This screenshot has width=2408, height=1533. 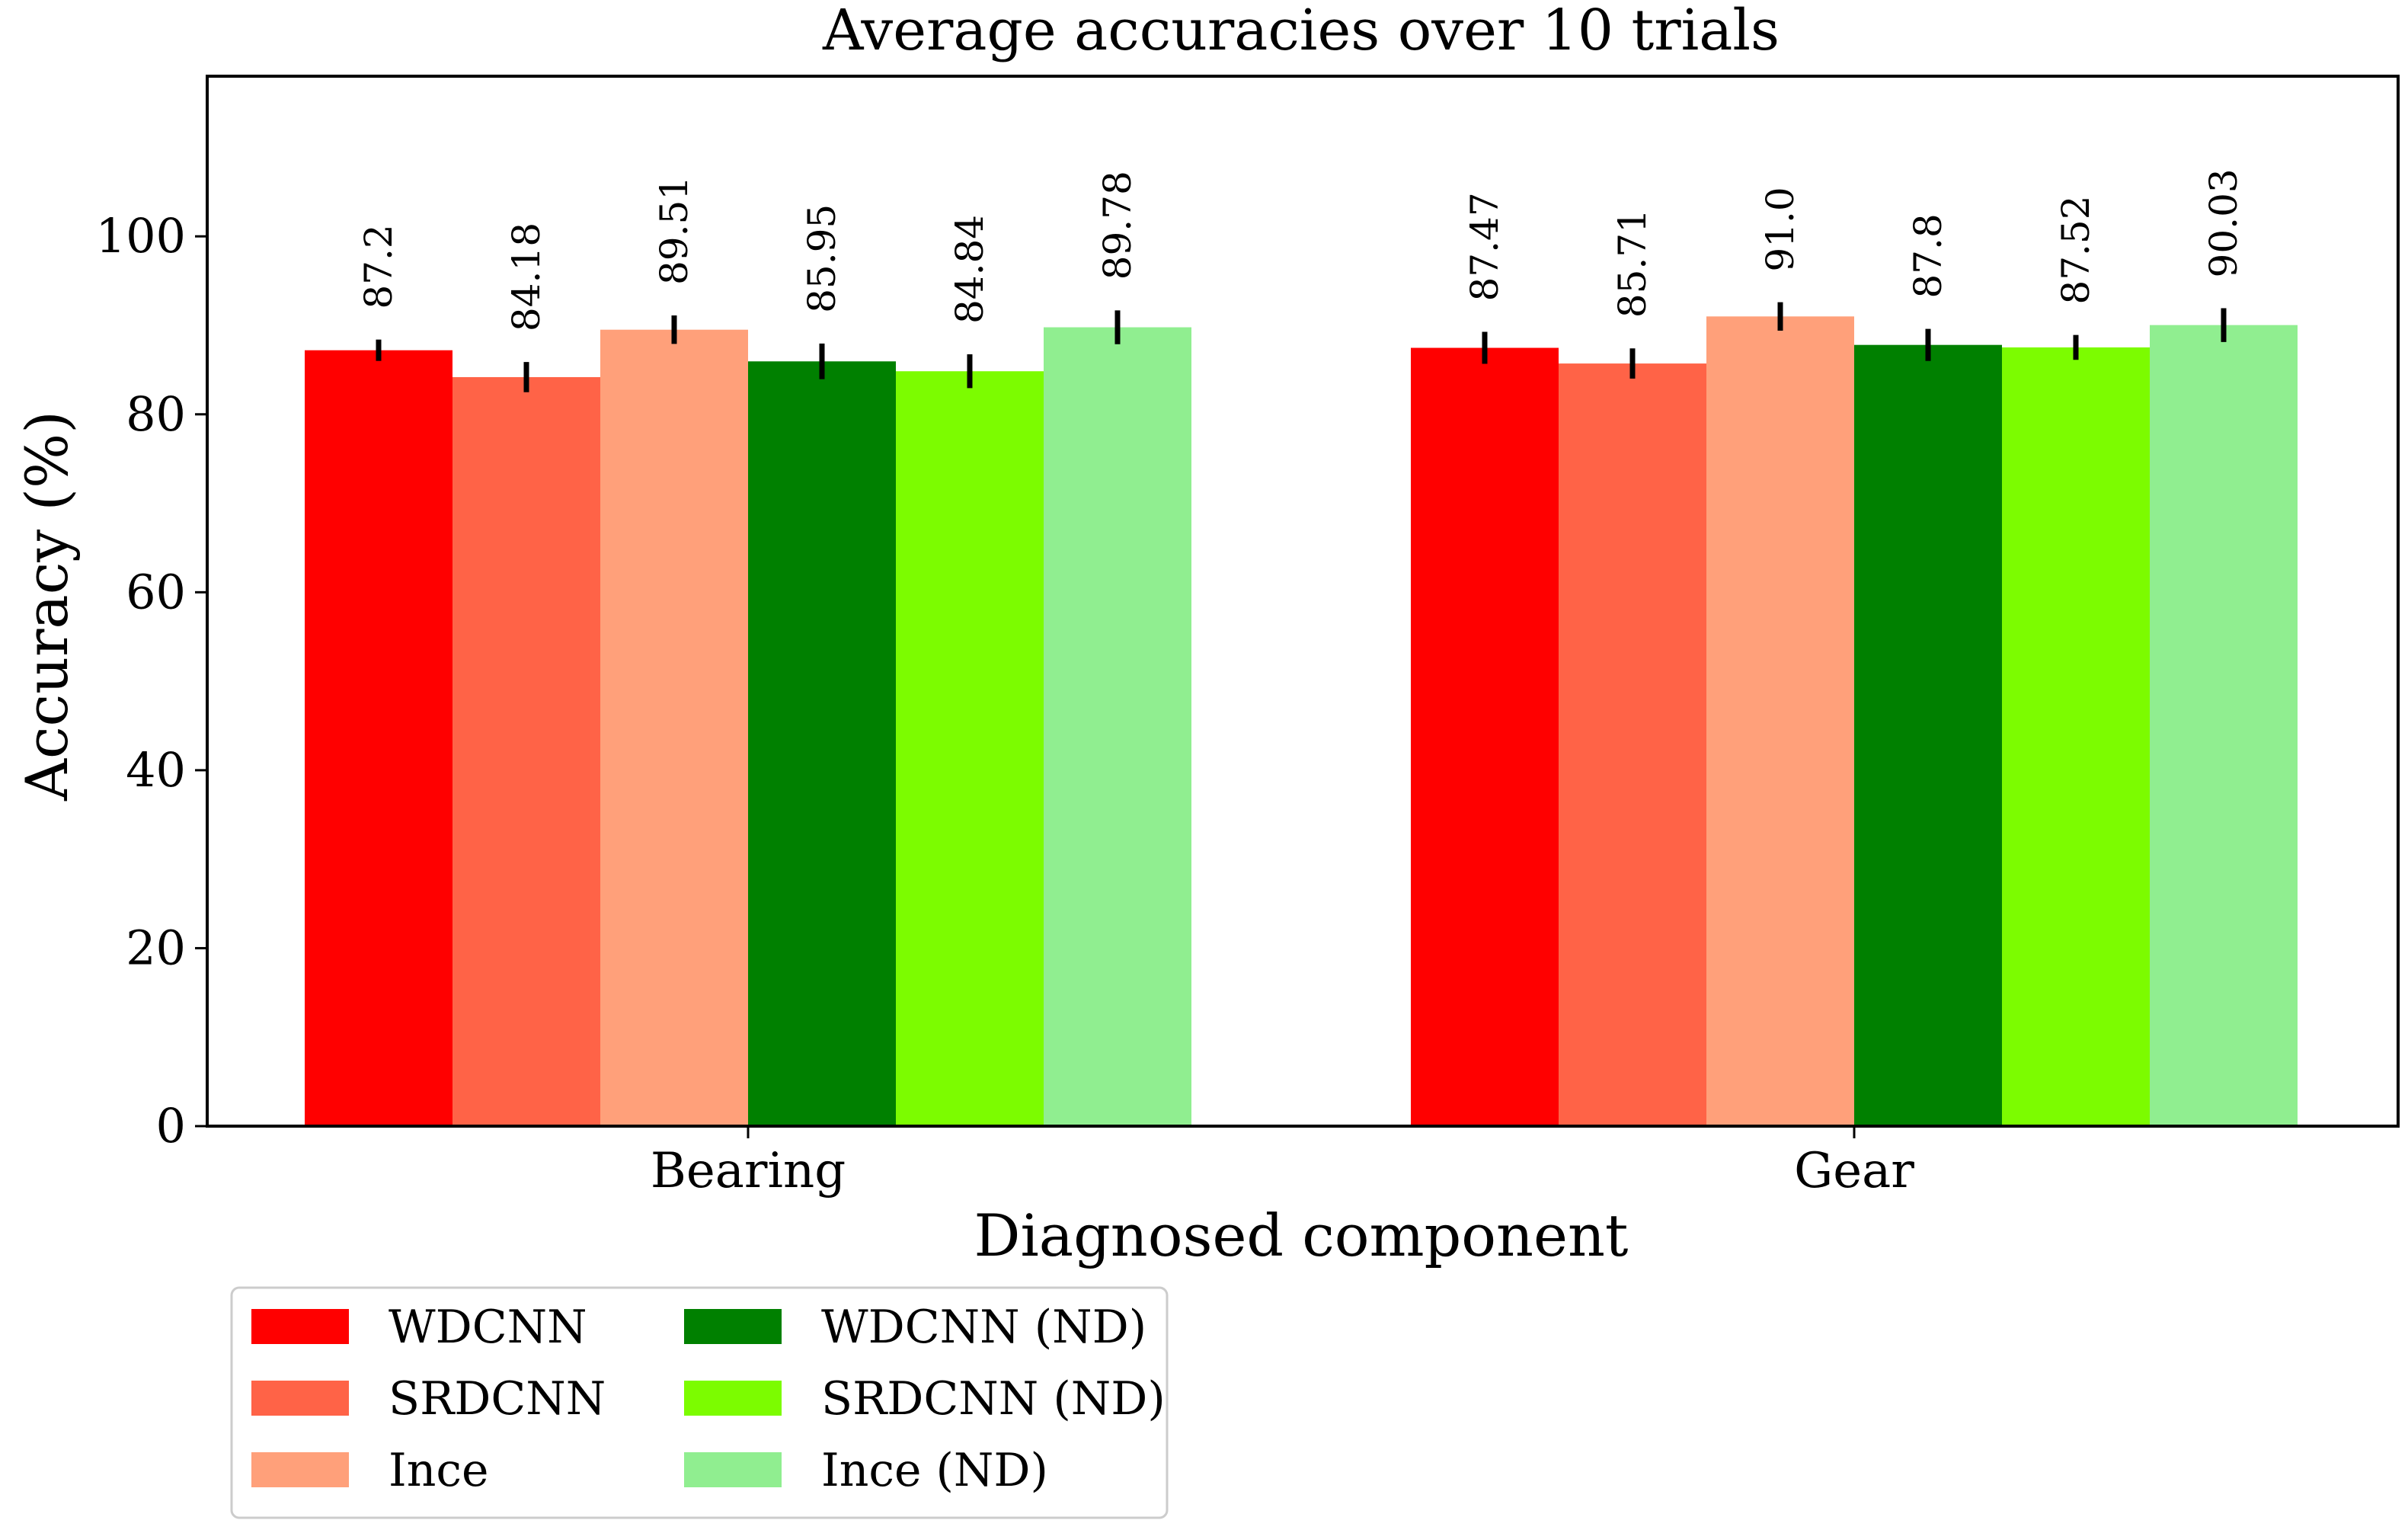 I want to click on data-label: 85.71, so click(x=1632, y=263).